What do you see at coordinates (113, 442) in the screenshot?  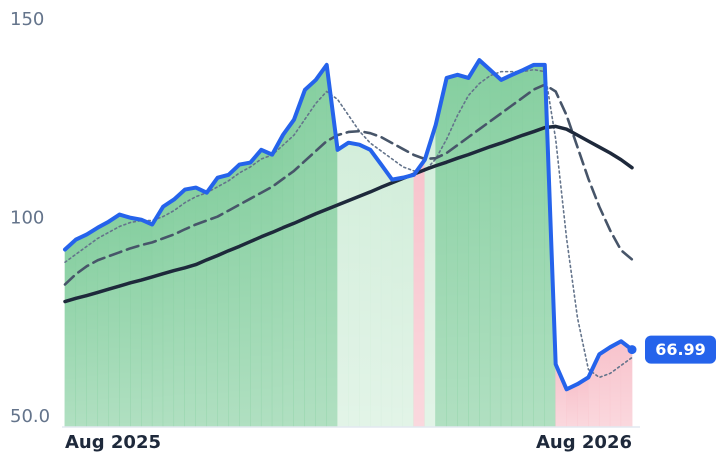 I see `x-tick-label: Aug 2025` at bounding box center [113, 442].